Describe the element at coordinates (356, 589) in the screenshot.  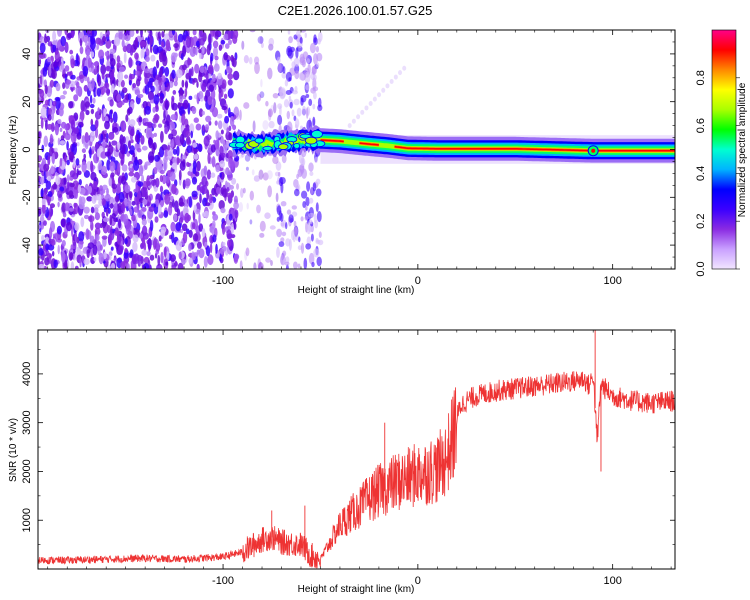
I see `bottom-x-axis-label: Height of straight line (km)` at that location.